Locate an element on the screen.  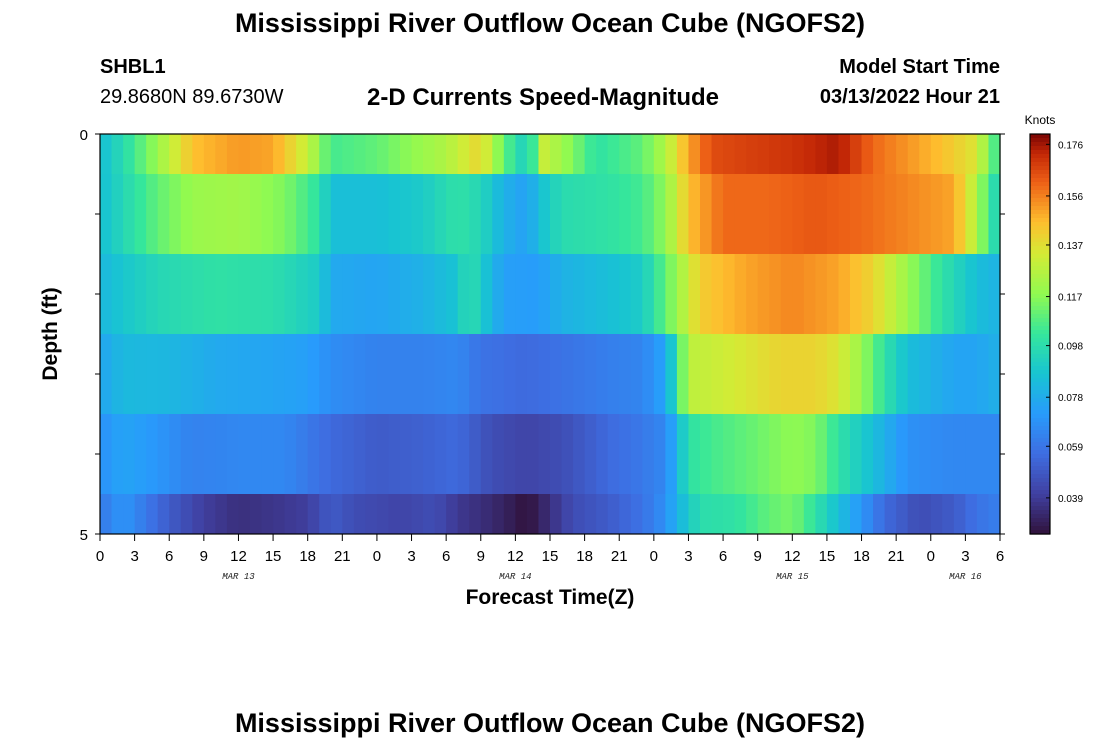
colorbar-units-label: Knots is located at coordinates (1040, 120).